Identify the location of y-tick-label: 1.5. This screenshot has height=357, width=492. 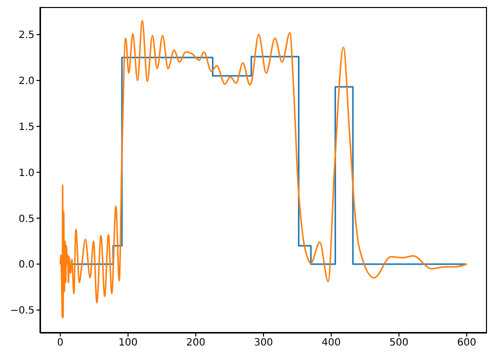
(26, 127).